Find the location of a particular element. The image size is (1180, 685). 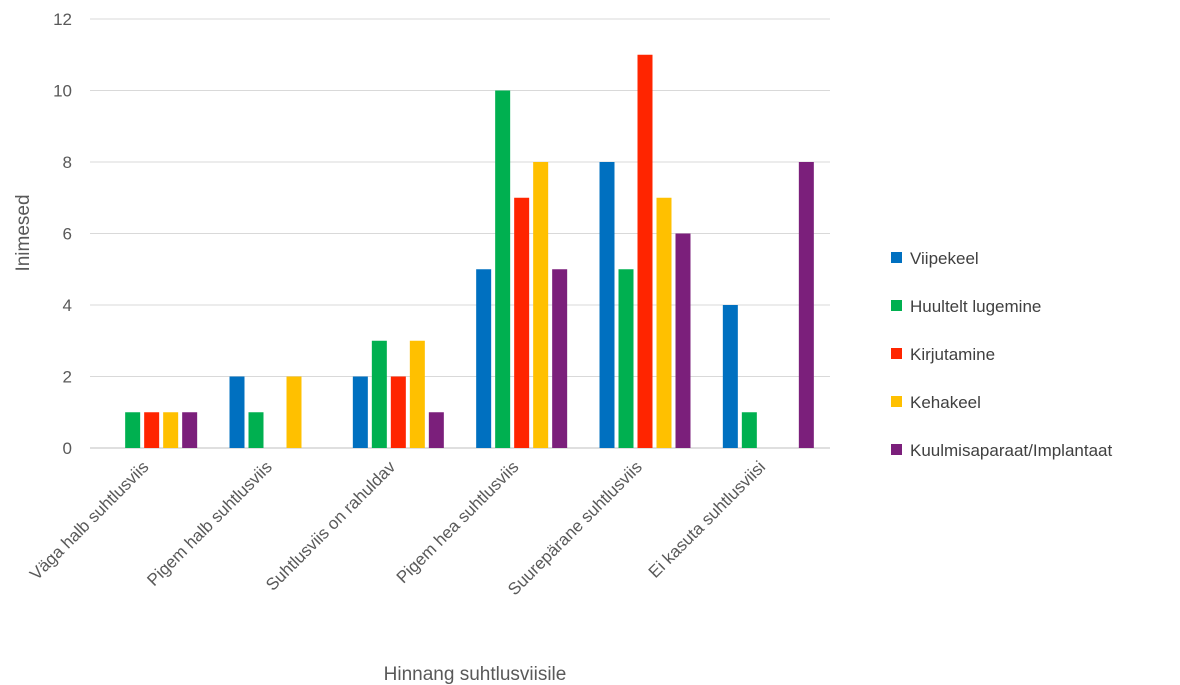

y-axis-ticks: 0 2 4 6 8 10 12 is located at coordinates (62, 234).